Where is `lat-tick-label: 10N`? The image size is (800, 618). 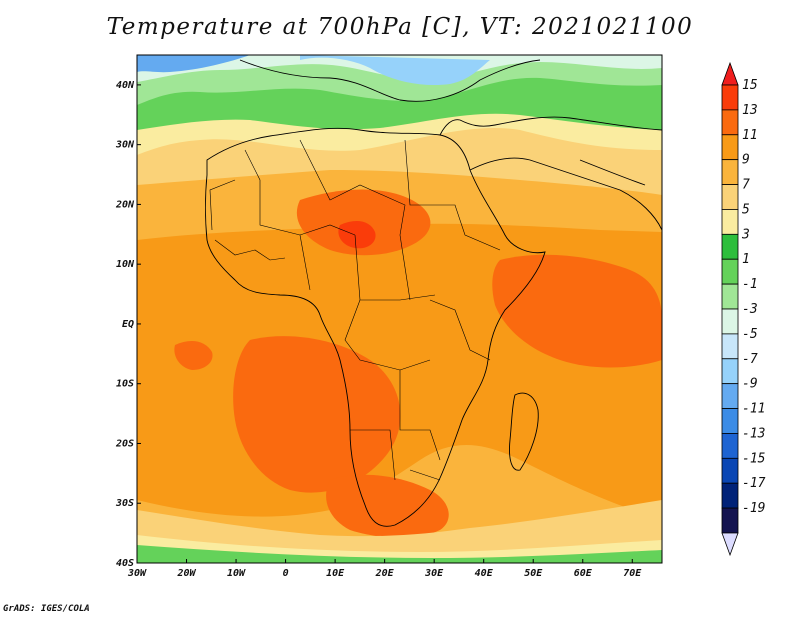 lat-tick-label: 10N is located at coordinates (125, 264).